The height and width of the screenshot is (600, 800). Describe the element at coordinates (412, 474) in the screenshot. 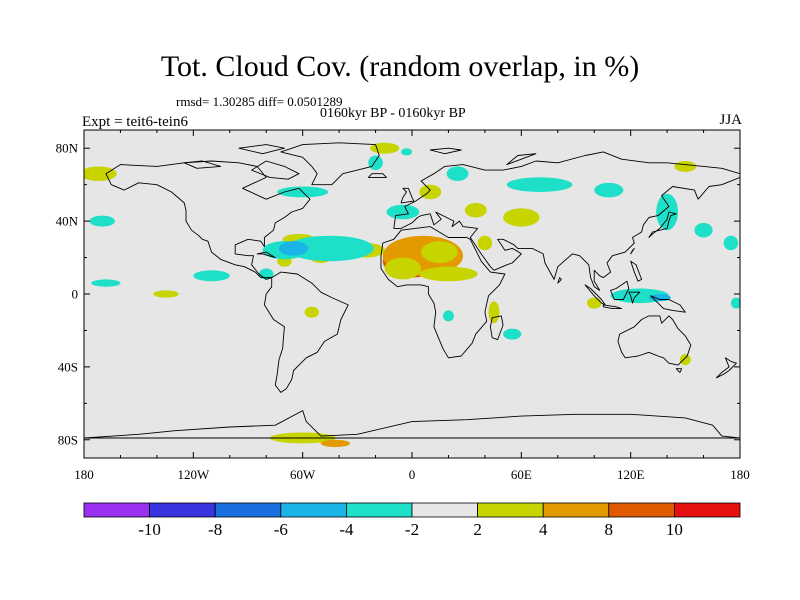

I see `x-tick-label: 0` at that location.